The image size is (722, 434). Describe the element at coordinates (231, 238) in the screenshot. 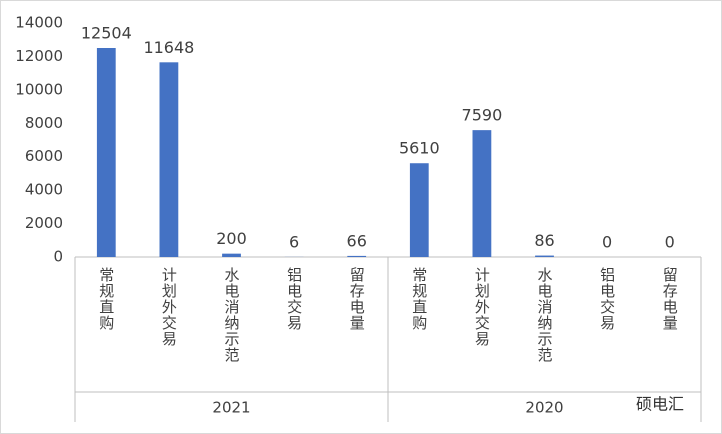

I see `value-label: 200` at that location.